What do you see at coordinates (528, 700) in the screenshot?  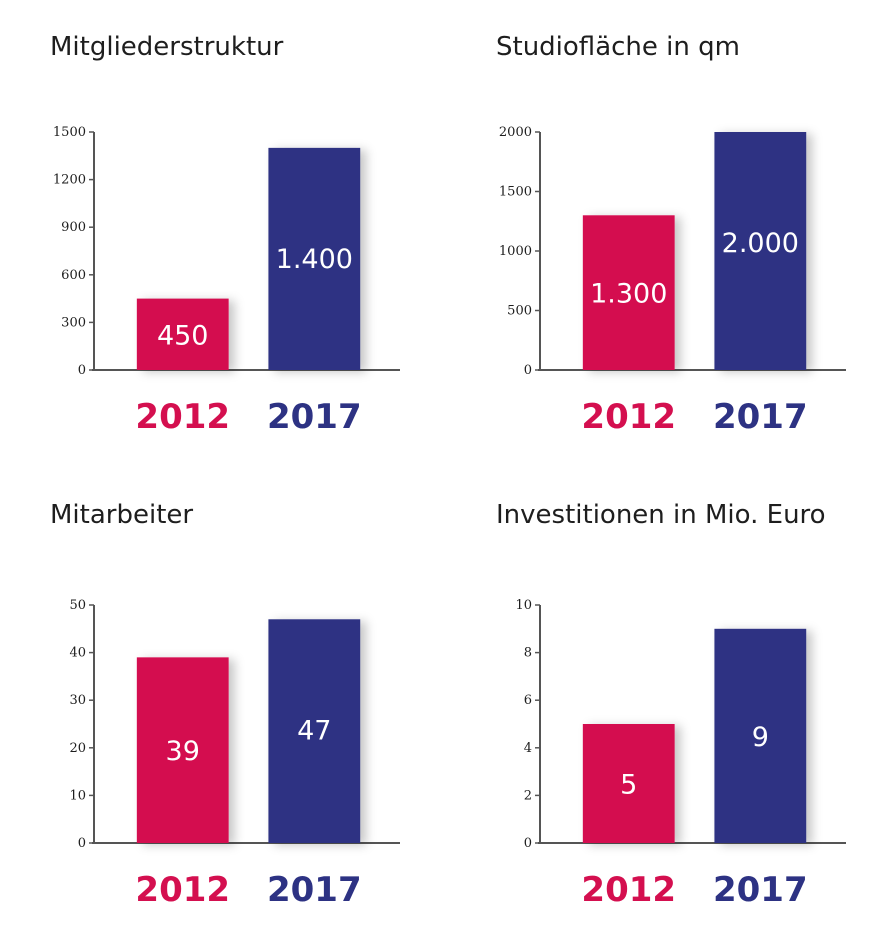 I see `y-tick-label: 6` at bounding box center [528, 700].